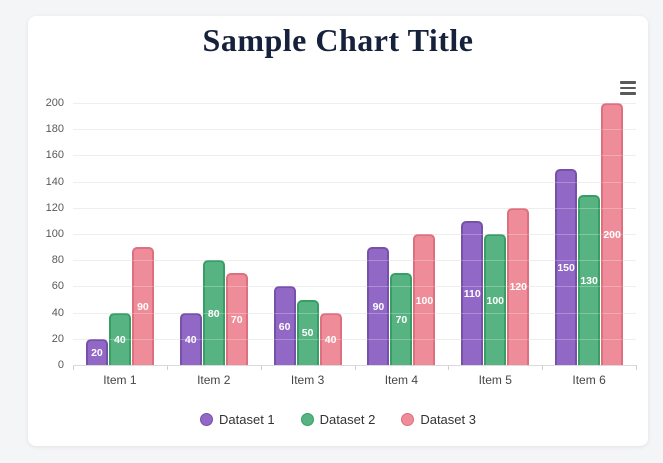  I want to click on x-axis-category-label: Item 6, so click(589, 380).